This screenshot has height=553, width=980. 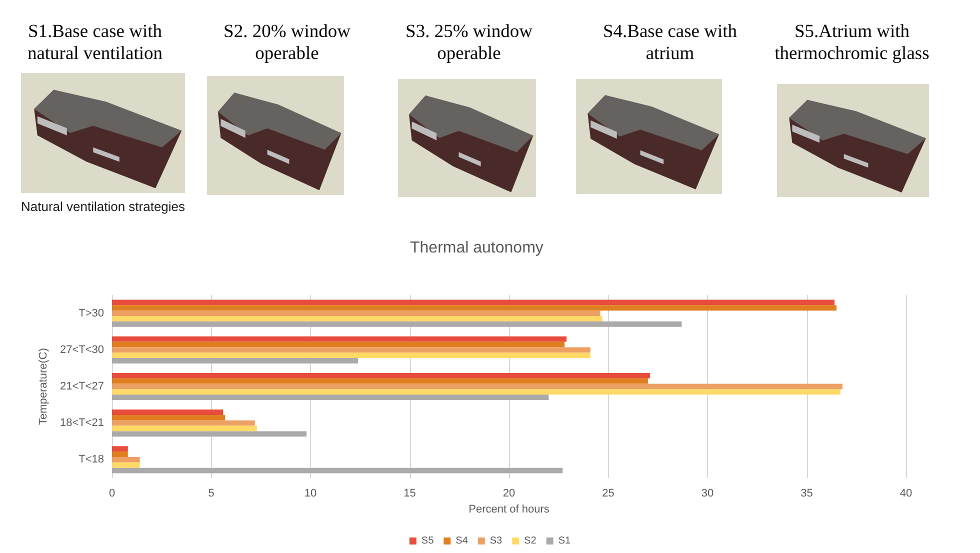 I want to click on y-tick-label: 21<T<27, so click(x=82, y=386).